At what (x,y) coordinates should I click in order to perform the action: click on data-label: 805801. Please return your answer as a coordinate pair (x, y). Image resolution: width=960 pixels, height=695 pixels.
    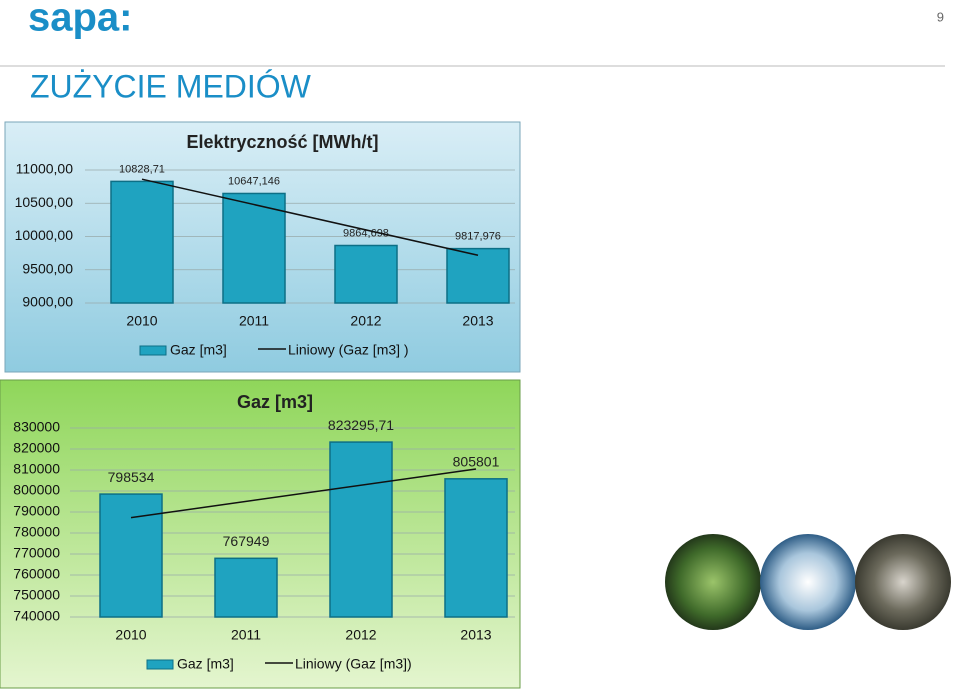
    Looking at the image, I should click on (476, 462).